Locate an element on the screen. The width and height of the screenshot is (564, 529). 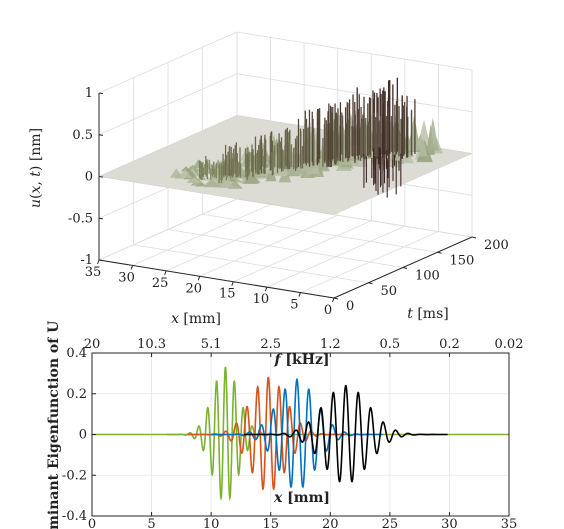
z-tick-label: 1 is located at coordinates (89, 93).